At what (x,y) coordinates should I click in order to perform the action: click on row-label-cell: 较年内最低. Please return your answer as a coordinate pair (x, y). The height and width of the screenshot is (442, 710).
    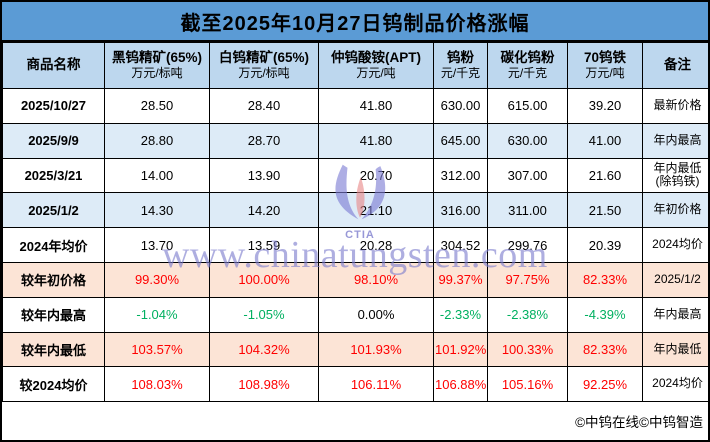
    Looking at the image, I should click on (53, 349).